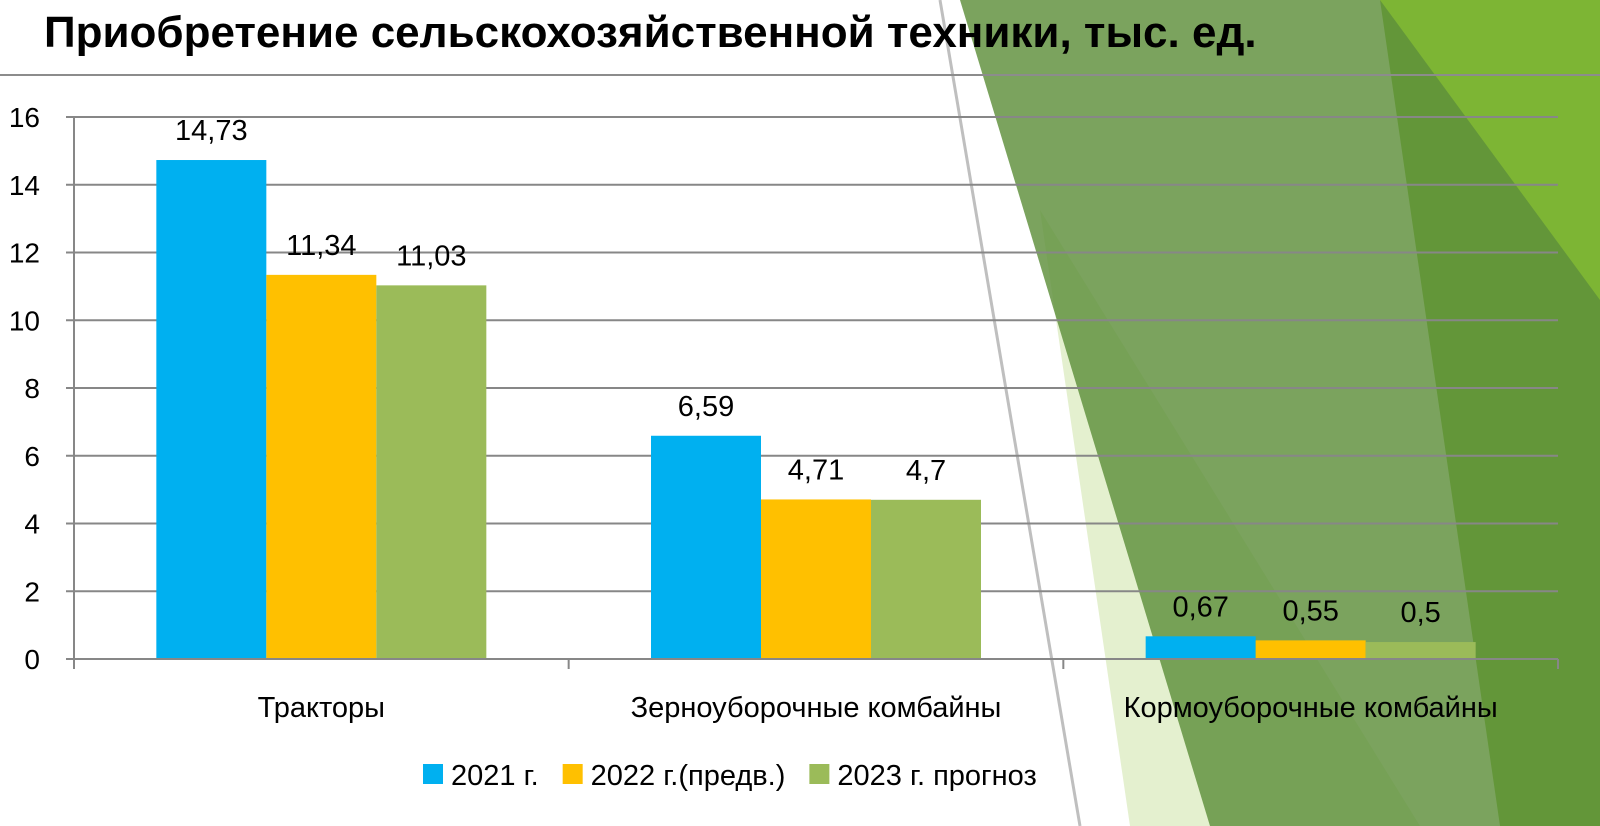 The width and height of the screenshot is (1600, 826). Describe the element at coordinates (24, 253) in the screenshot. I see `y-tick-label: 12` at that location.